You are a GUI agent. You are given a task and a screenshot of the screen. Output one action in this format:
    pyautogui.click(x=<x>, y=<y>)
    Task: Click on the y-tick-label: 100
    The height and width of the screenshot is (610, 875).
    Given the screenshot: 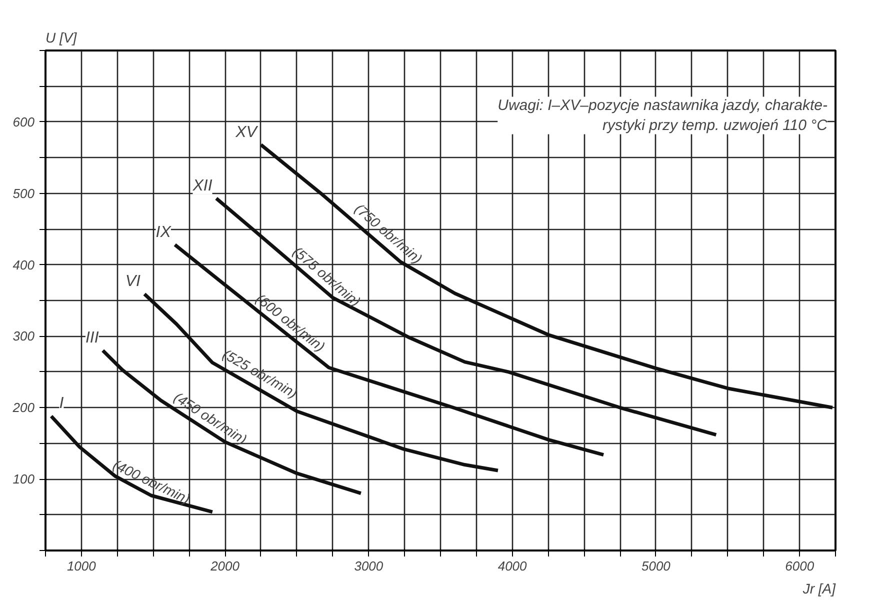 What is the action you would take?
    pyautogui.click(x=24, y=479)
    